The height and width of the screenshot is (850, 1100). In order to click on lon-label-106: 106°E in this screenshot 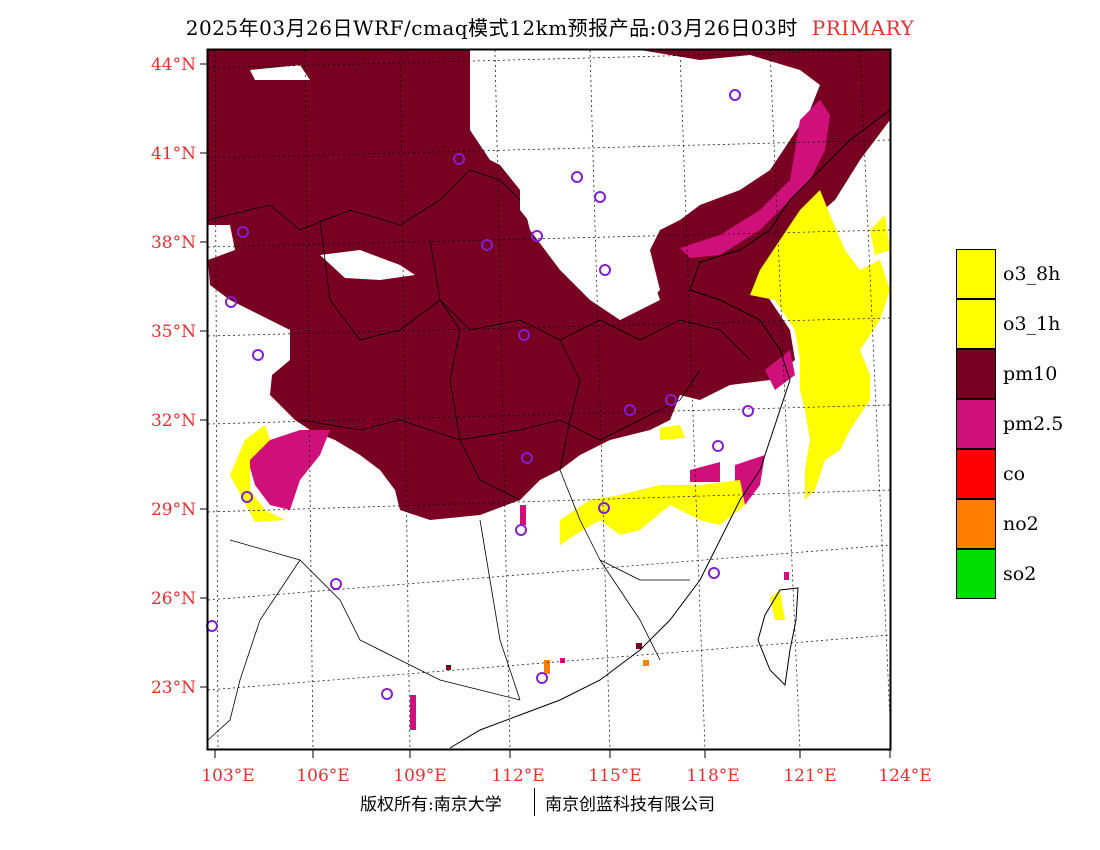, I will do `click(323, 776)`.